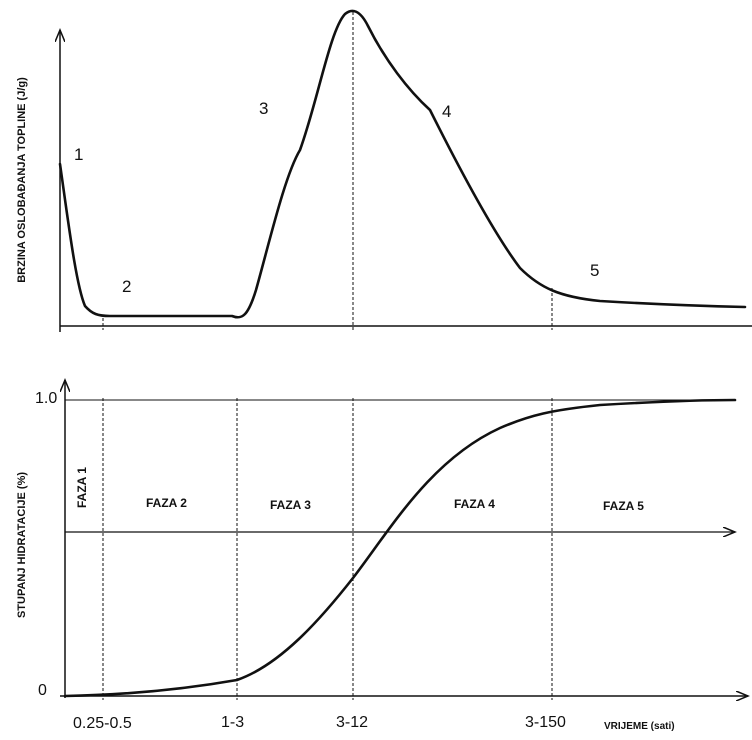 The width and height of the screenshot is (752, 740). Describe the element at coordinates (446, 111) in the screenshot. I see `stage-label-4: 4` at that location.